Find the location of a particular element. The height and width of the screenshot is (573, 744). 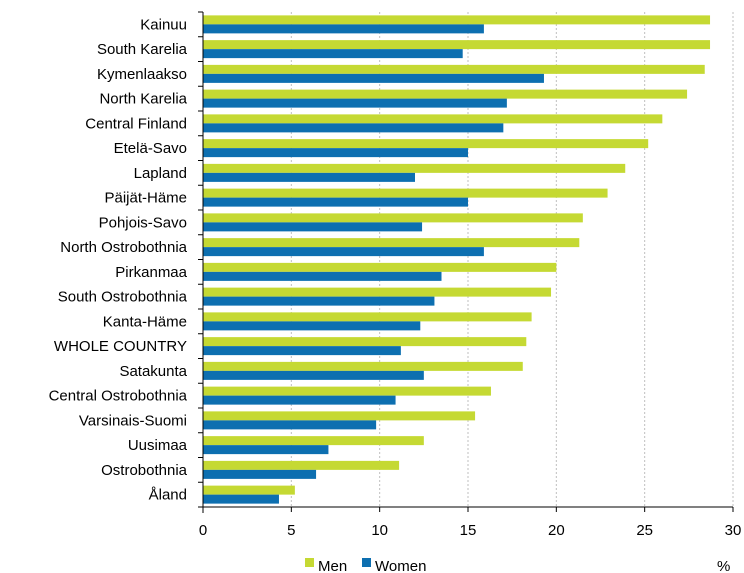

bar-men-lapland is located at coordinates (414, 168).